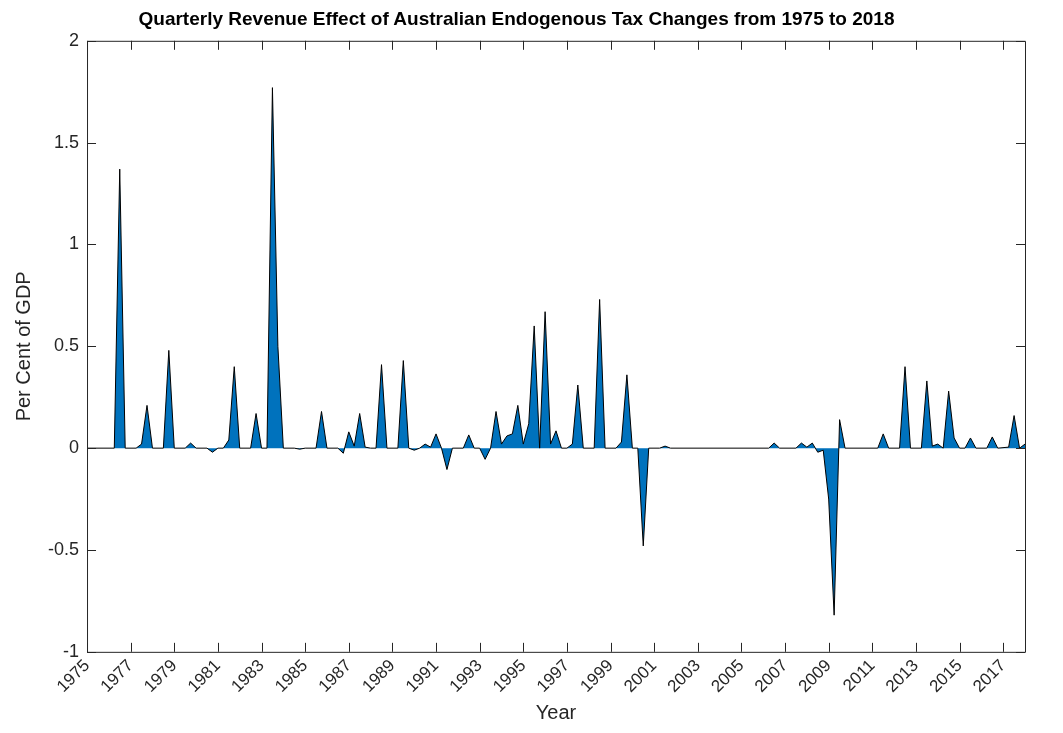  Describe the element at coordinates (71, 650) in the screenshot. I see `y-tick-label: -1` at that location.